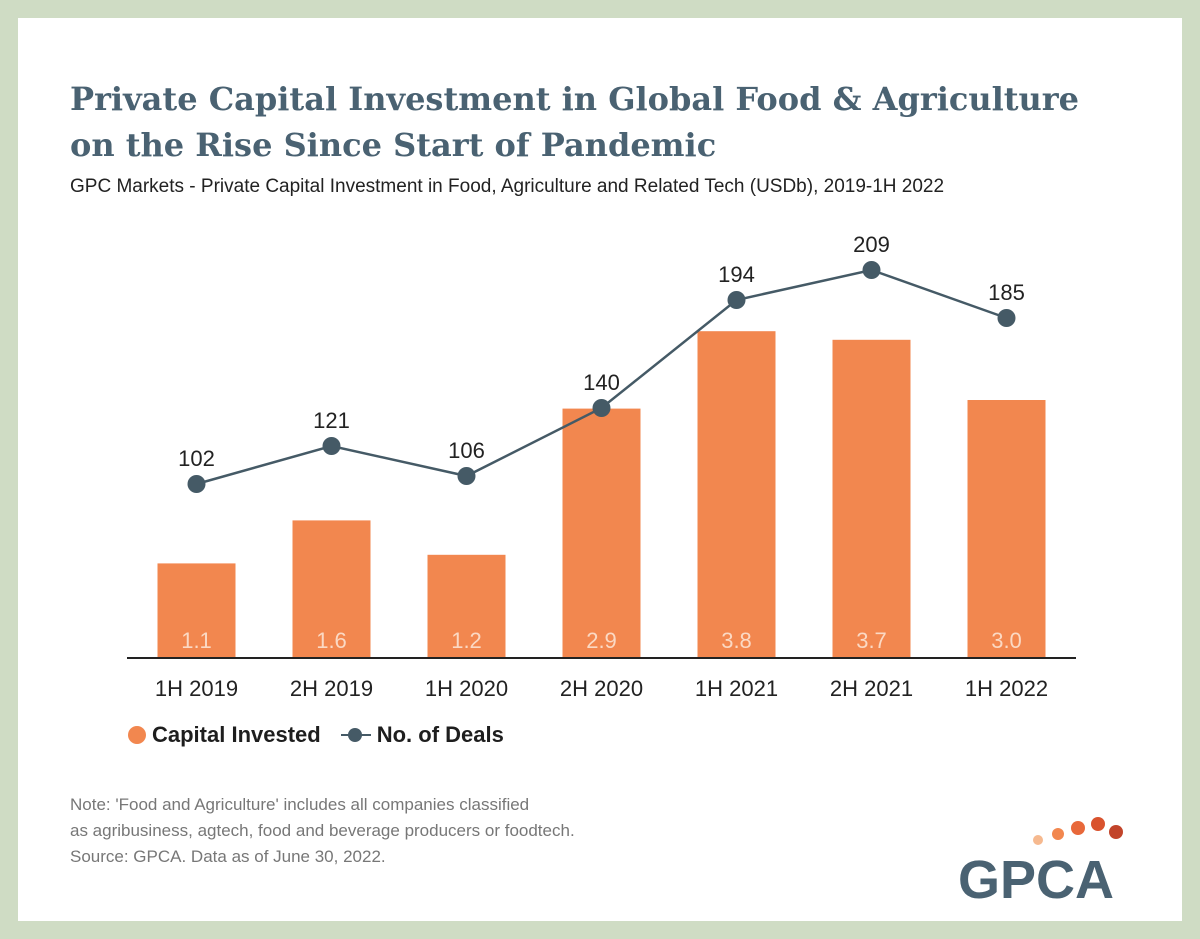 This screenshot has height=939, width=1200. What do you see at coordinates (331, 420) in the screenshot?
I see `deals-value-label: 121` at bounding box center [331, 420].